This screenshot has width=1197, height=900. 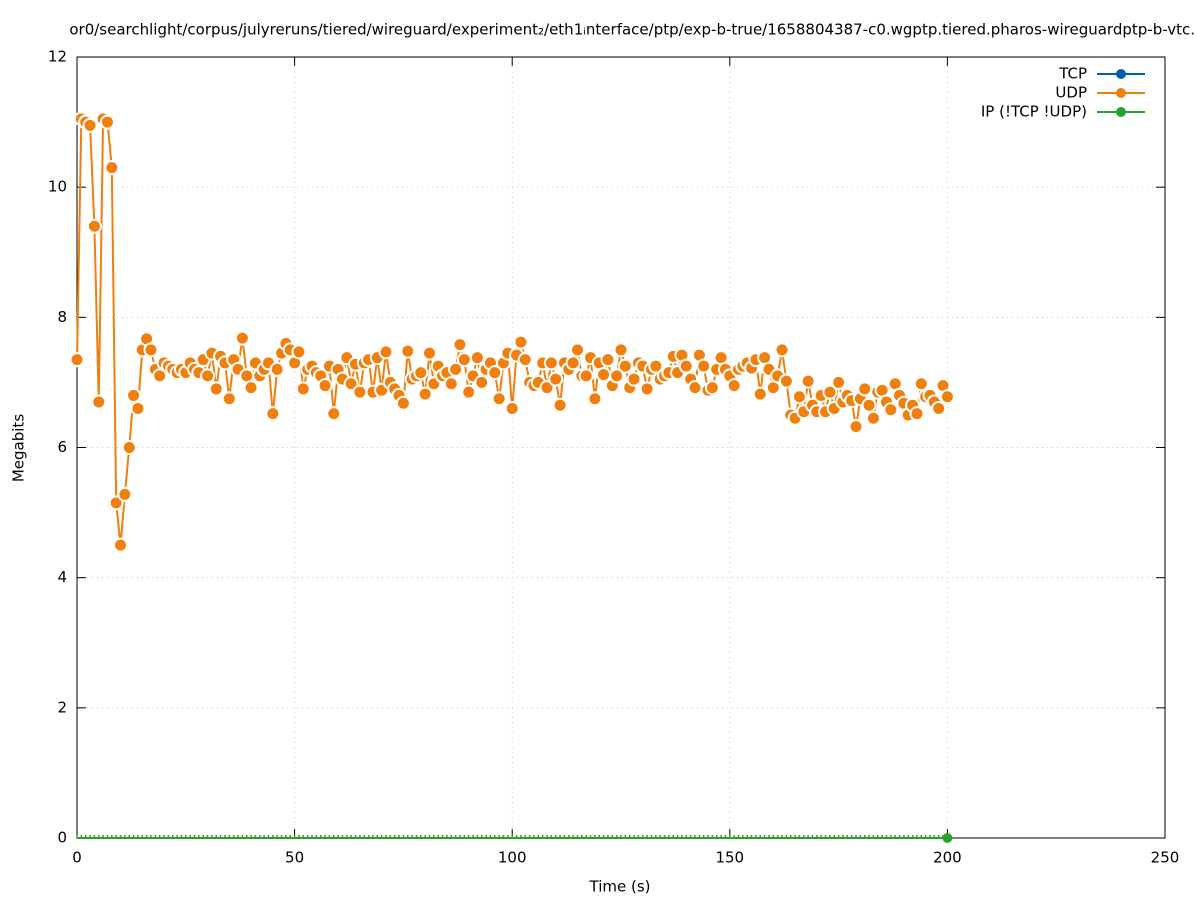 I want to click on legend-label: TCP, so click(x=1072, y=74).